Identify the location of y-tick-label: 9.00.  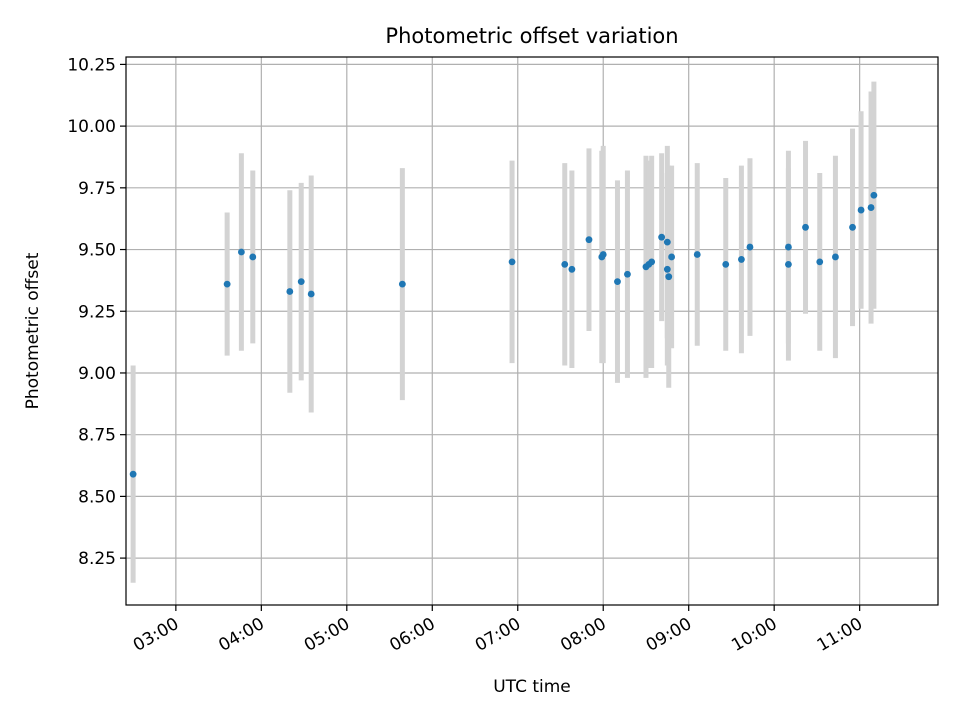
(97, 374).